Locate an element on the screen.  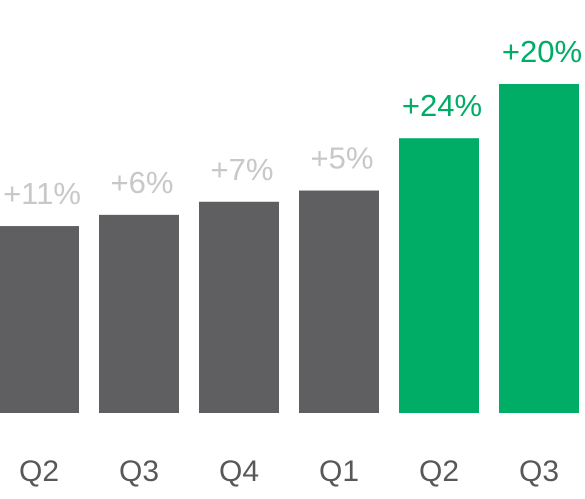
bar-value-label-6: +20% is located at coordinates (542, 51).